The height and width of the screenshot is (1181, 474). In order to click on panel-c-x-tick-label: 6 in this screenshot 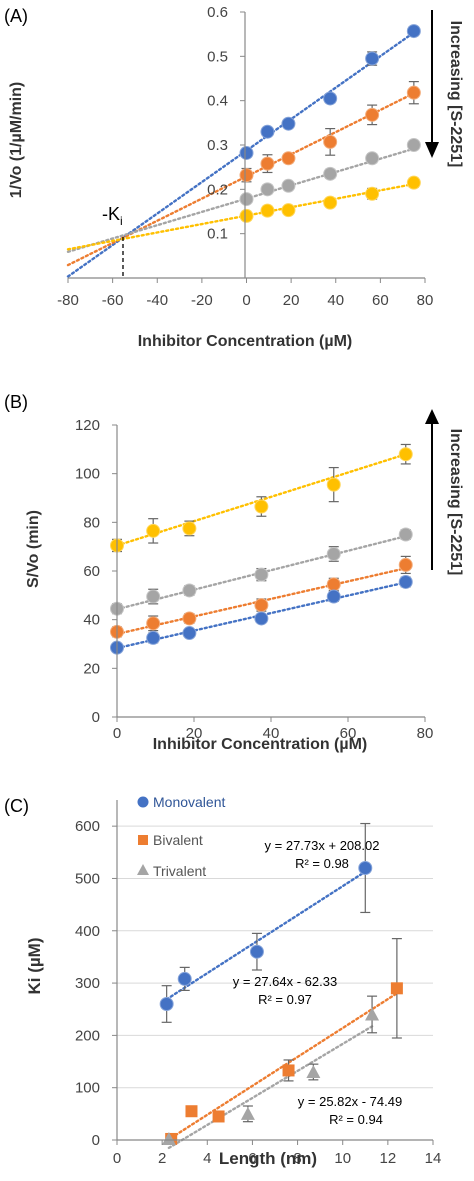, I will do `click(252, 1158)`.